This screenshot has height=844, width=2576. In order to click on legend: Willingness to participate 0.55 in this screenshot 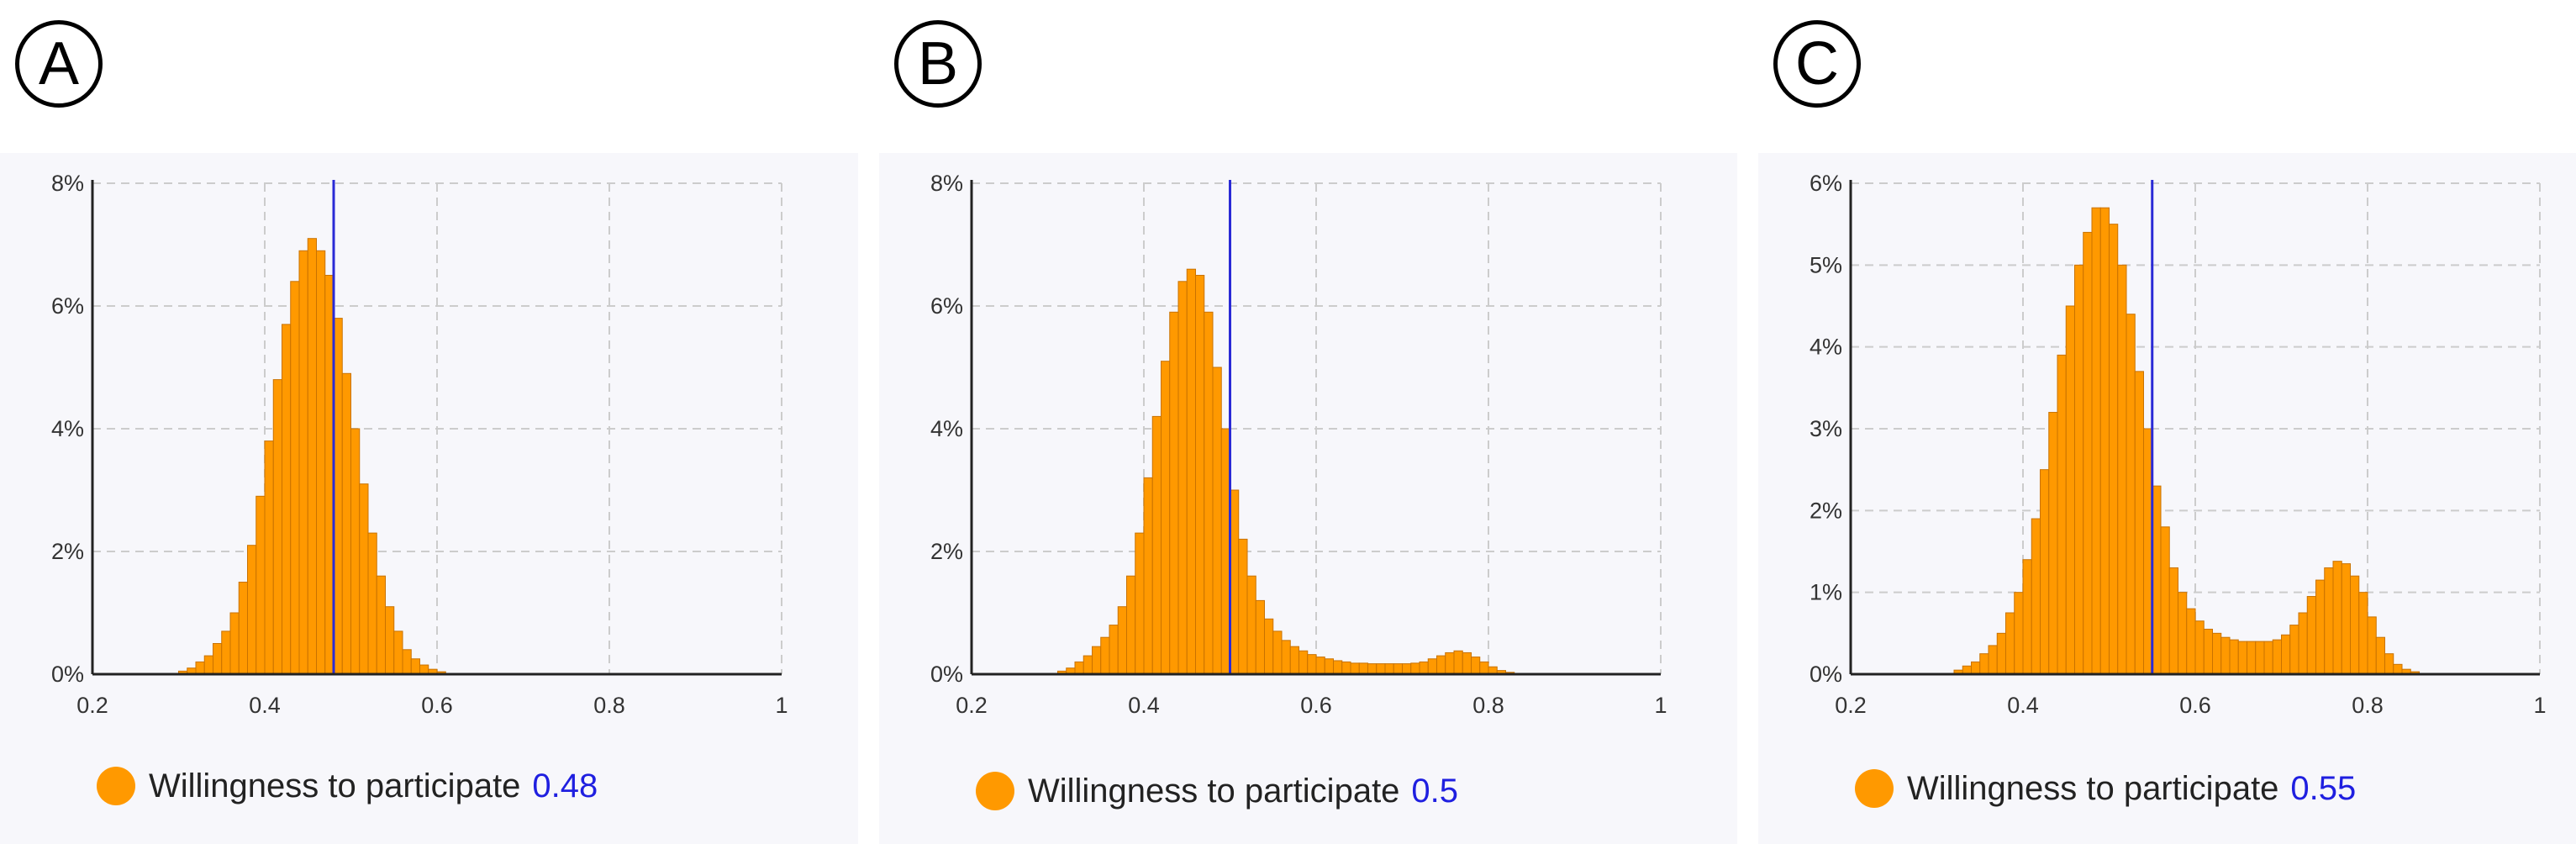, I will do `click(2105, 788)`.